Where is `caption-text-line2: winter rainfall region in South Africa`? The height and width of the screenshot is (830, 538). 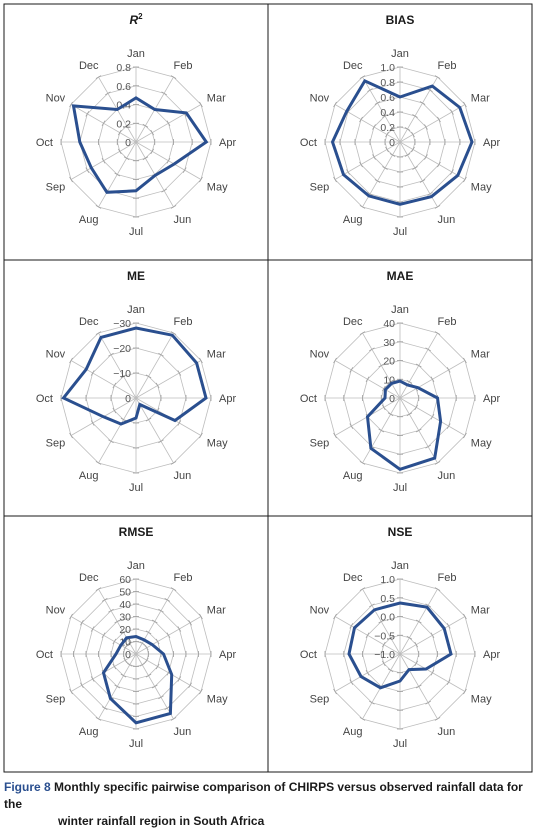
caption-text-line2: winter rainfall region in South Africa is located at coordinates (161, 821).